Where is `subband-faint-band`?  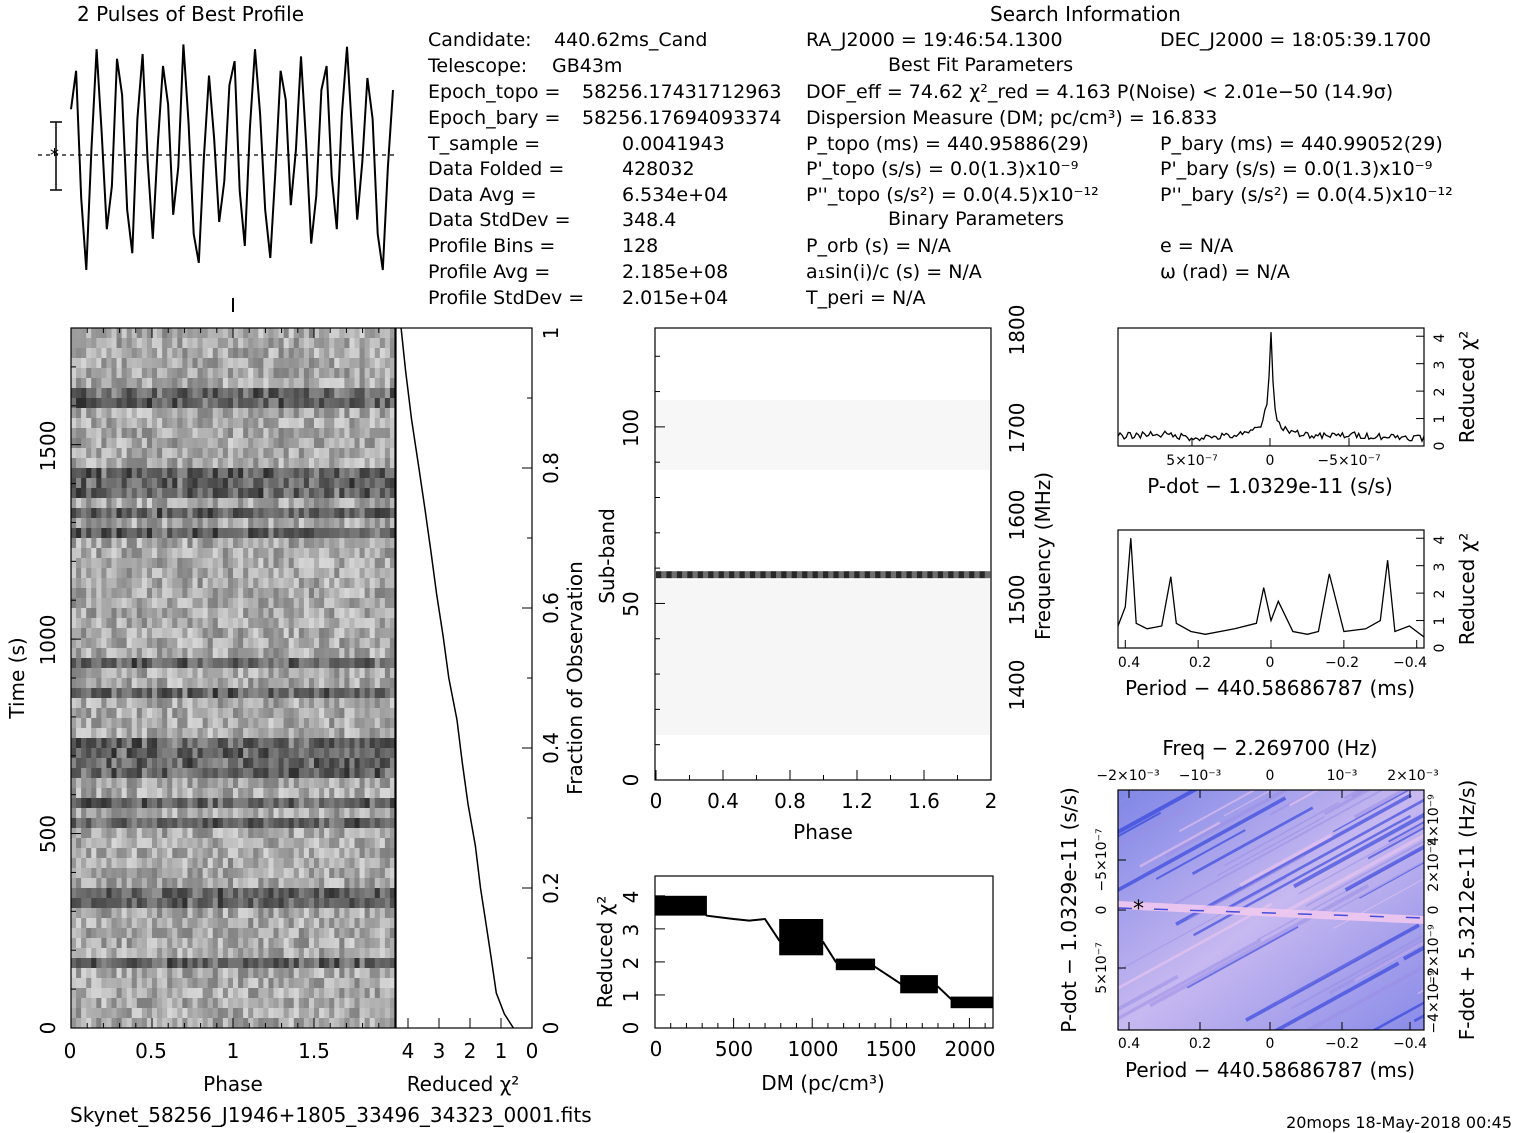
subband-faint-band is located at coordinates (823, 435).